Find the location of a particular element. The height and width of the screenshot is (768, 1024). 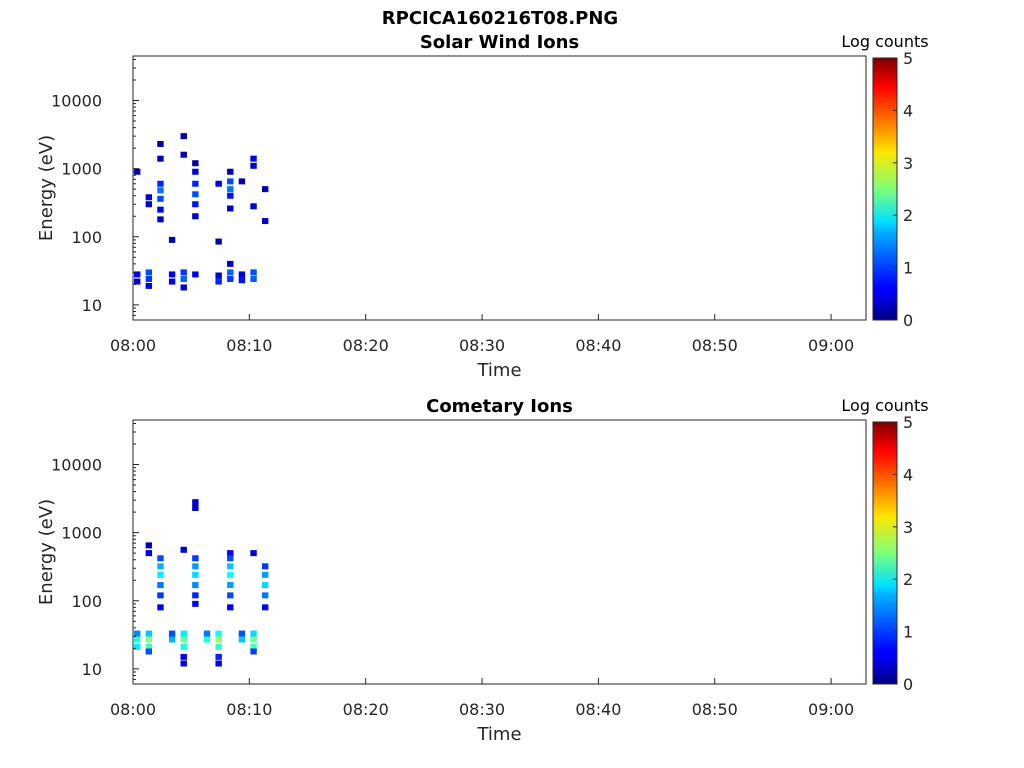

colorbar-label: Log counts is located at coordinates (884, 41).